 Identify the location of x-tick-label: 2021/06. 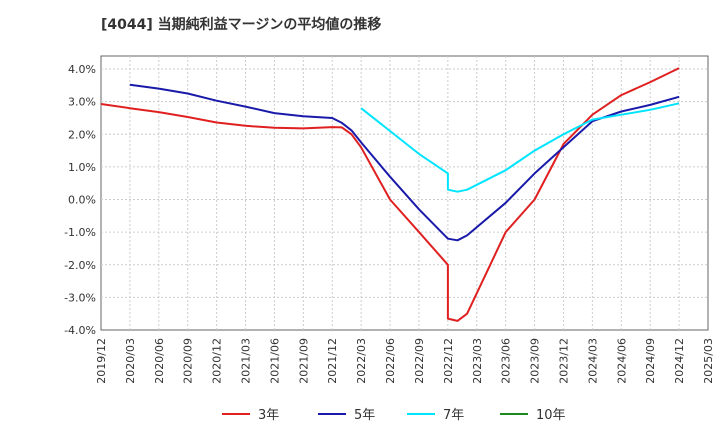
(274, 361).